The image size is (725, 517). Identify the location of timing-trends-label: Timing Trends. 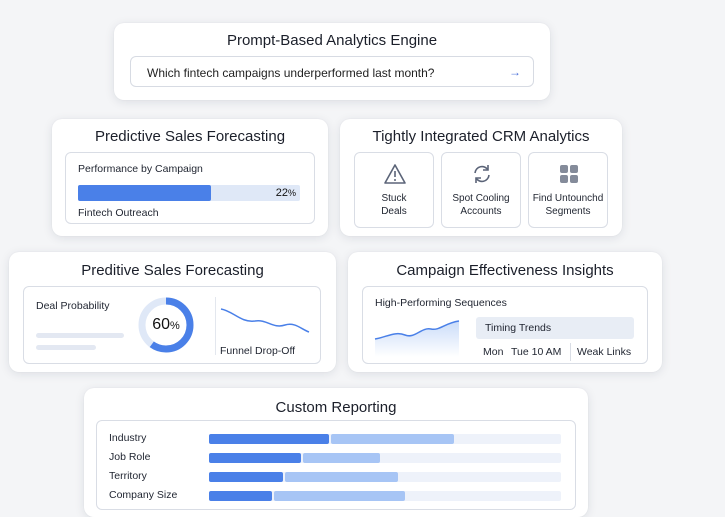
(518, 328).